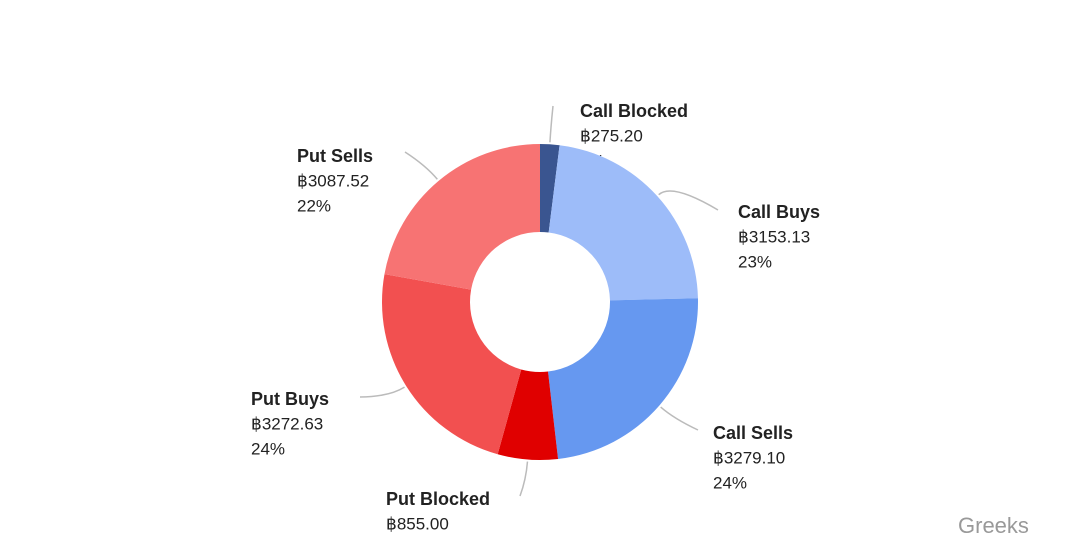  What do you see at coordinates (774, 236) in the screenshot?
I see `value-label: ฿3153.13` at bounding box center [774, 236].